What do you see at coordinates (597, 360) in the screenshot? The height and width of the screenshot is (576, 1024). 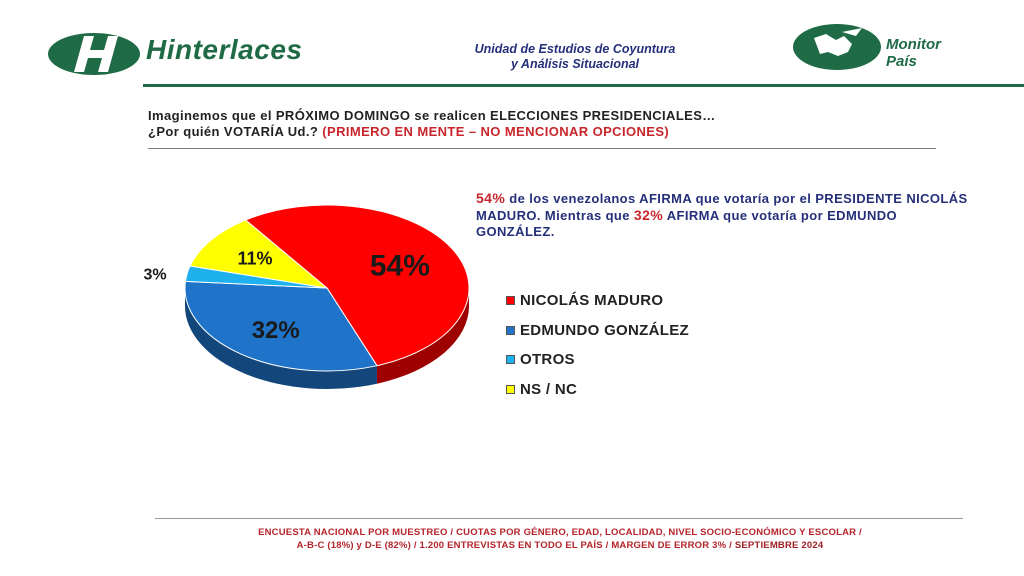 I see `legend-item-3: OTROS` at bounding box center [597, 360].